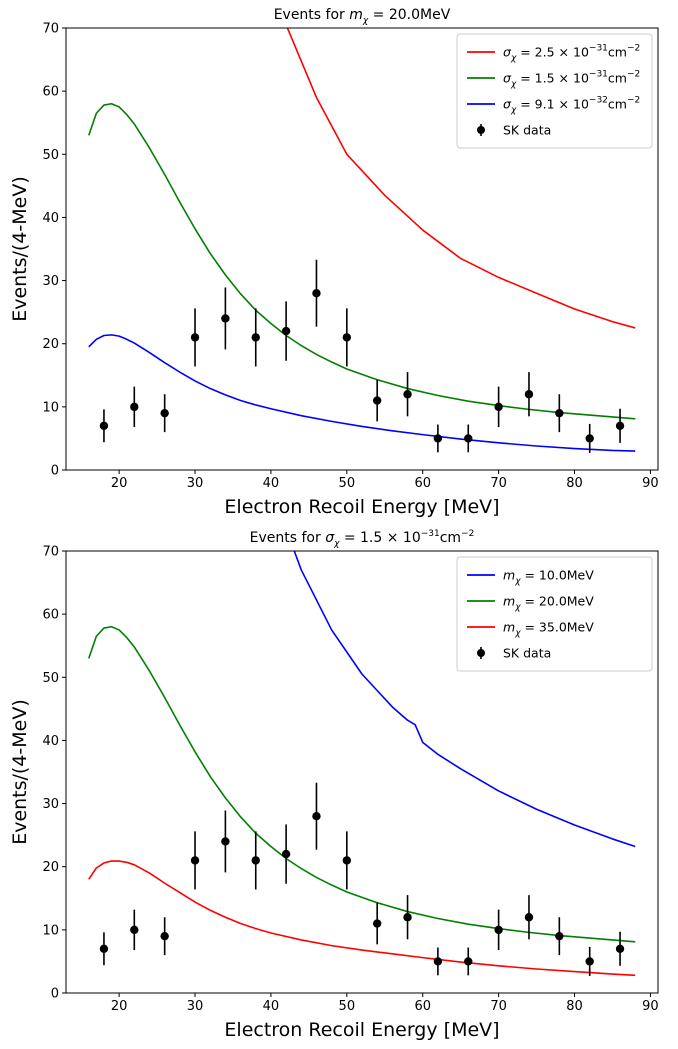  What do you see at coordinates (571, 106) in the screenshot?
I see `legend-label-2: σχ = 9.1 × 10−32cm−2` at bounding box center [571, 106].